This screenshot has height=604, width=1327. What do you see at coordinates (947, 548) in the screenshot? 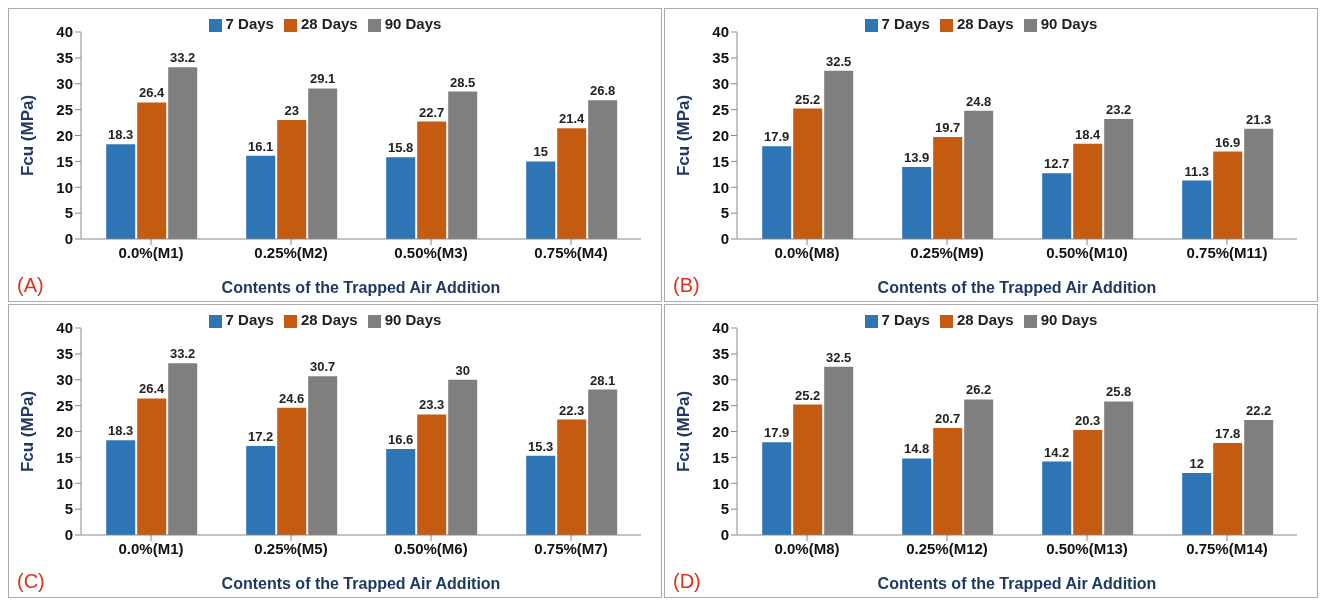
I see `x-tick-label: 0.25%(M12)` at bounding box center [947, 548].